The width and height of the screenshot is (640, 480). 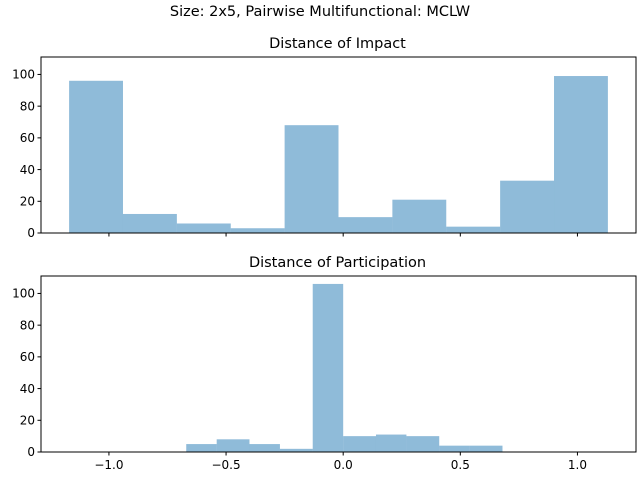 I want to click on top-ytick-label-5: 100, so click(x=23, y=75).